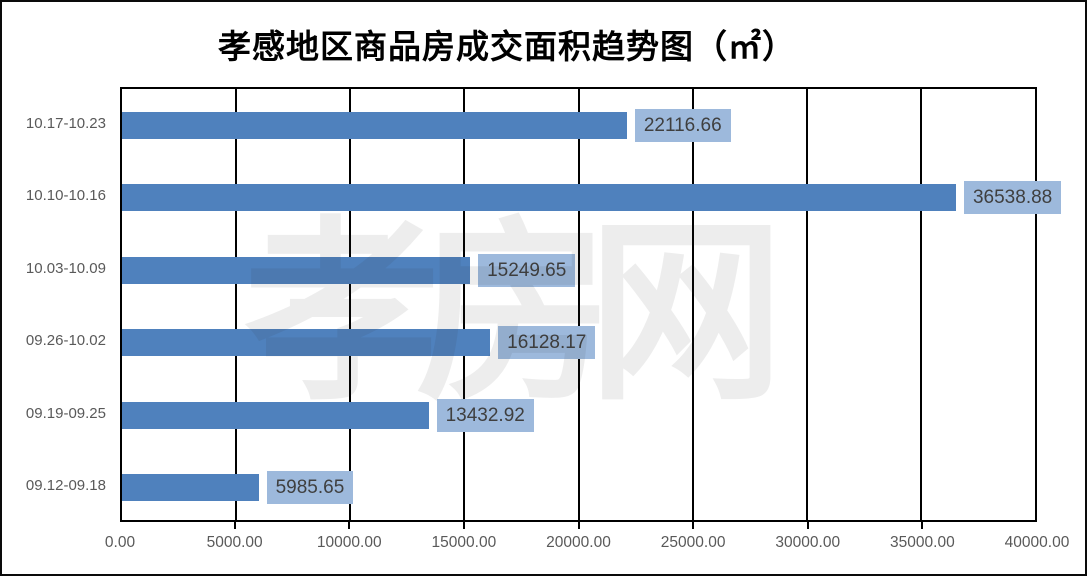 The image size is (1087, 576). Describe the element at coordinates (507, 46) in the screenshot. I see `chart-title: 孝感地区商品房成交面积趋势图（㎡）` at that location.